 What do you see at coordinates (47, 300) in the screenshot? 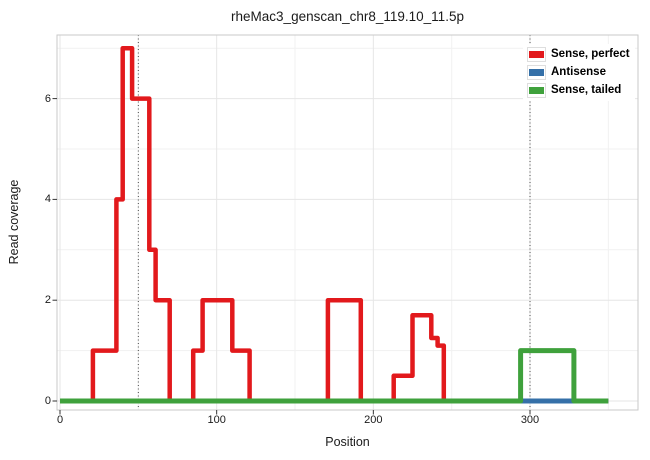
I see `y-tick-label: 2` at bounding box center [47, 300].